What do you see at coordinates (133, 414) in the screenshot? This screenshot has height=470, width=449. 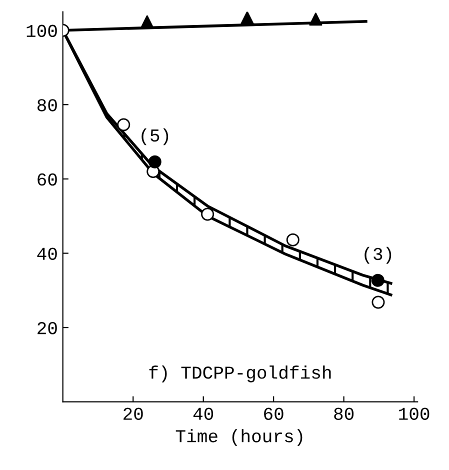 I see `x-tick-label: 20` at bounding box center [133, 414].